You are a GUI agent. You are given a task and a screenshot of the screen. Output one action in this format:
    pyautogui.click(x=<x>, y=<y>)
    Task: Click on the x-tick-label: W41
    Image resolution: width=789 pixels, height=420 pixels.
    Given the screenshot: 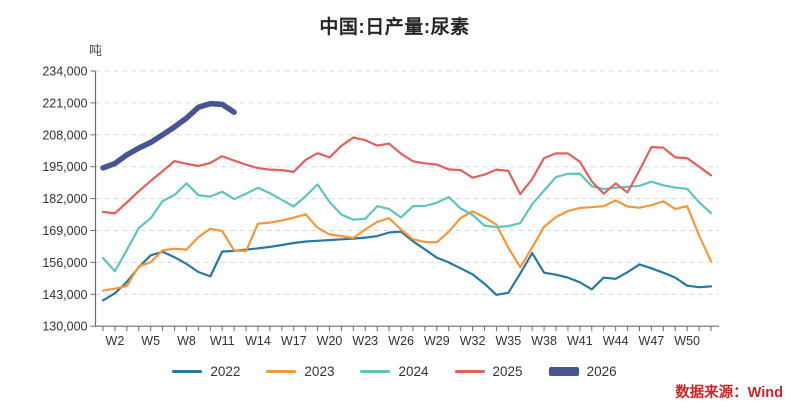 What is the action you would take?
    pyautogui.click(x=580, y=341)
    